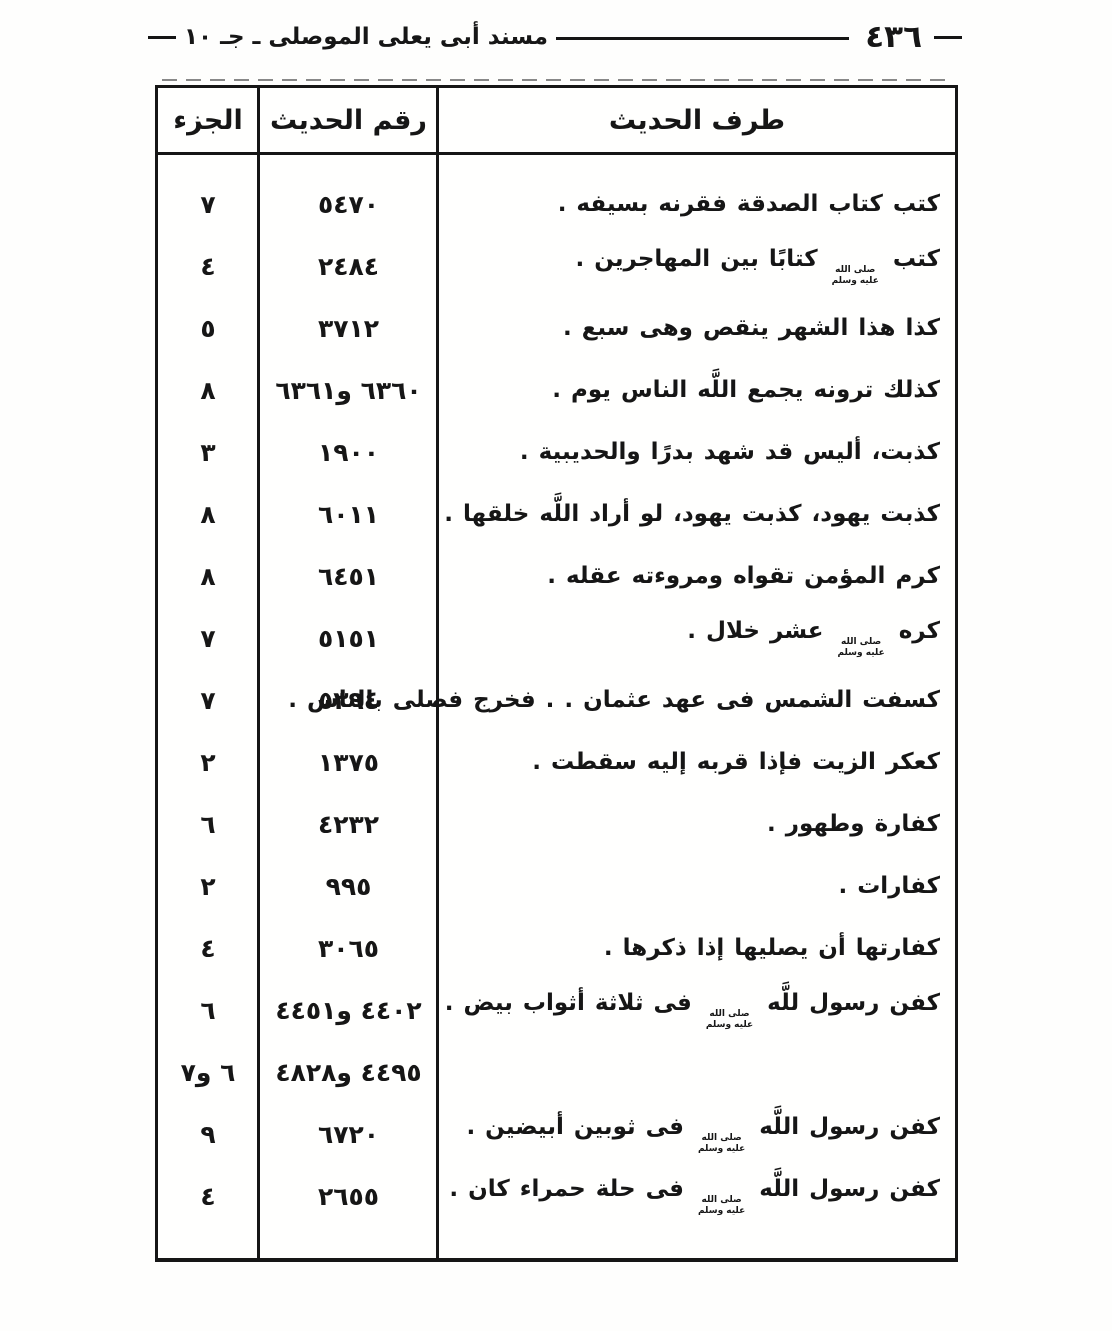 The height and width of the screenshot is (1331, 1112). Describe the element at coordinates (556, 886) in the screenshot. I see `table-row: كفارات . ٩٩٥ ٢` at that location.